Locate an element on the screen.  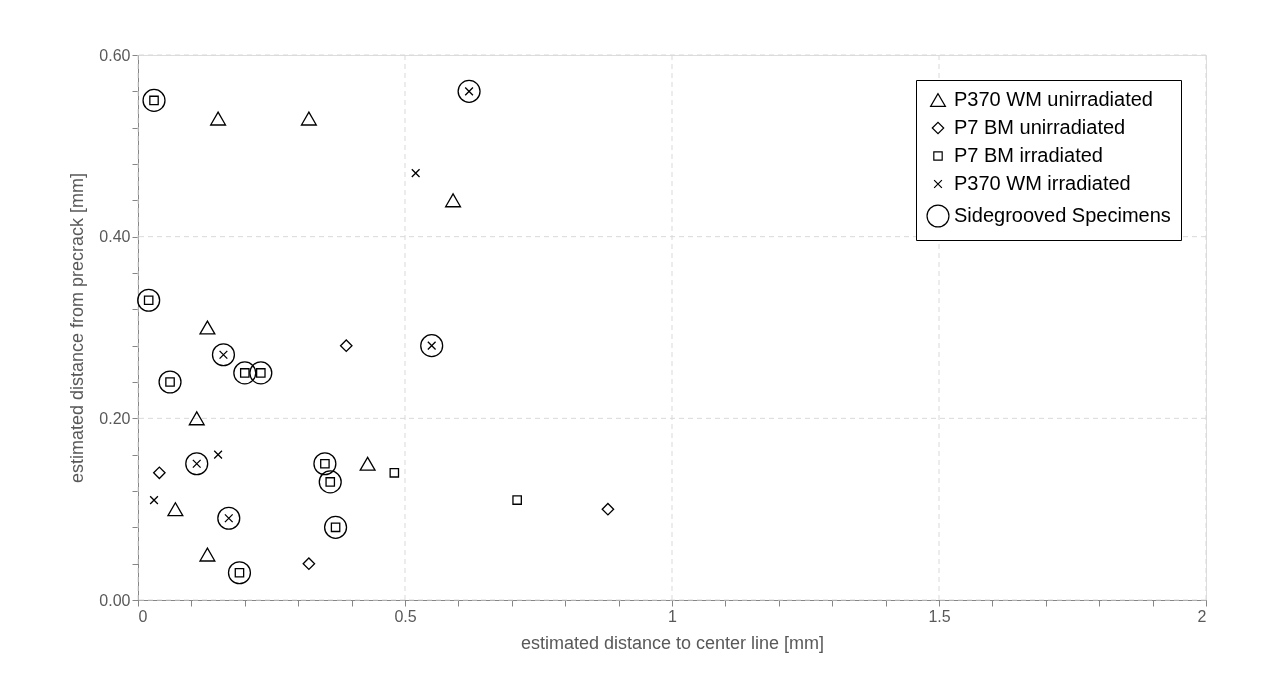
legend-label: P7 BM unirradiated is located at coordinates (1040, 127).